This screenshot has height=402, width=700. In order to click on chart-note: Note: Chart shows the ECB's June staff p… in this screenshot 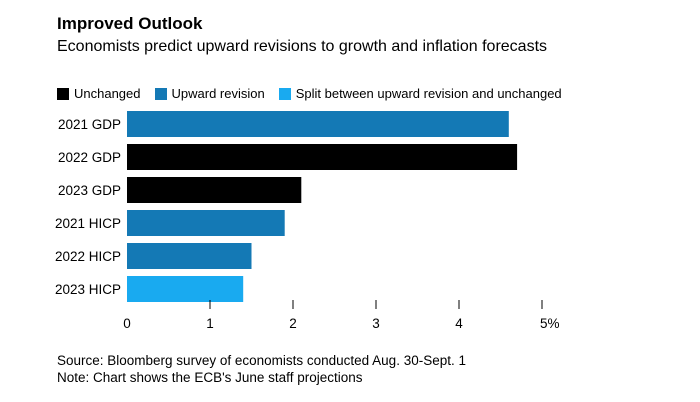, I will do `click(210, 377)`.